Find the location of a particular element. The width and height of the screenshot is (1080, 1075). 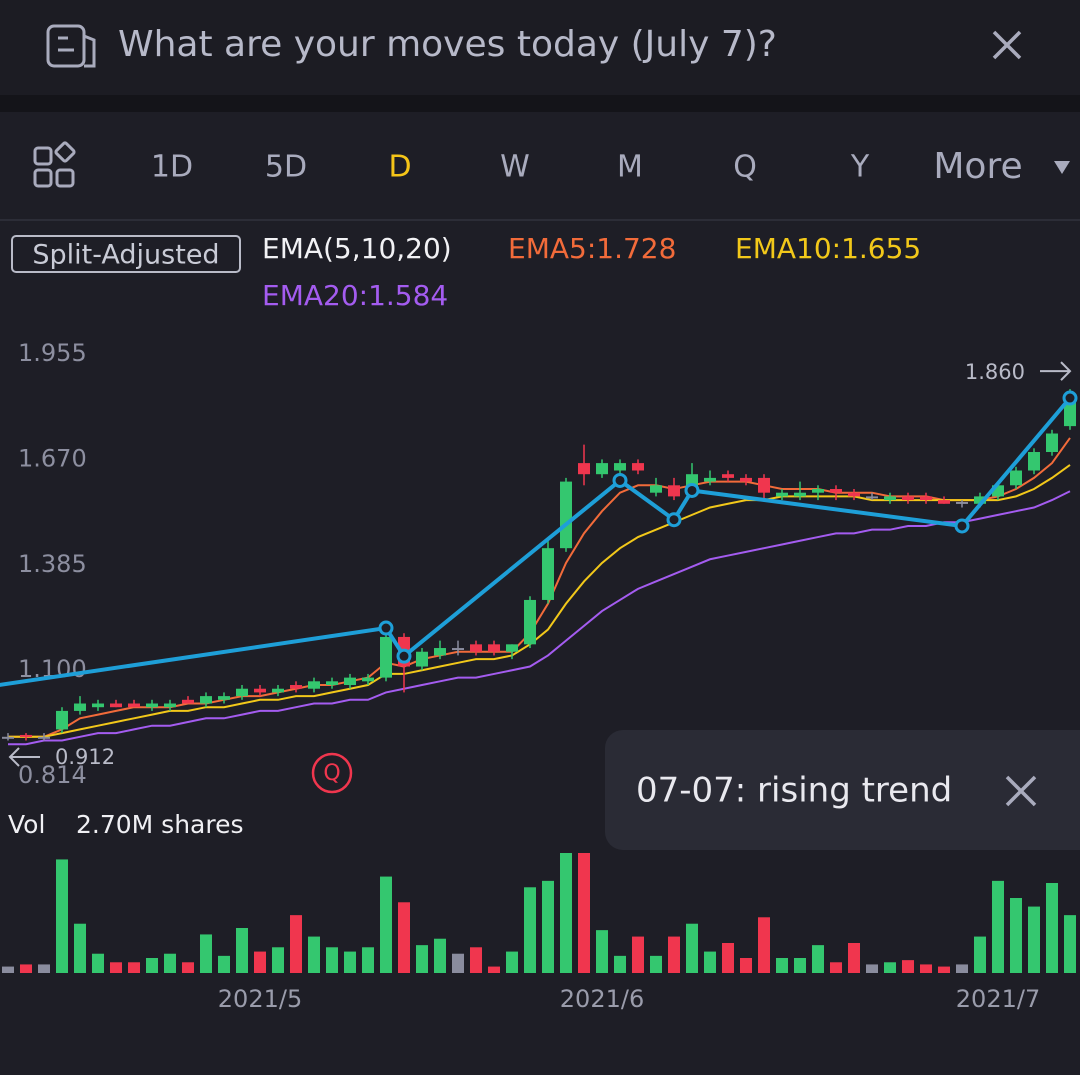

high-label: 1.860 is located at coordinates (995, 372).